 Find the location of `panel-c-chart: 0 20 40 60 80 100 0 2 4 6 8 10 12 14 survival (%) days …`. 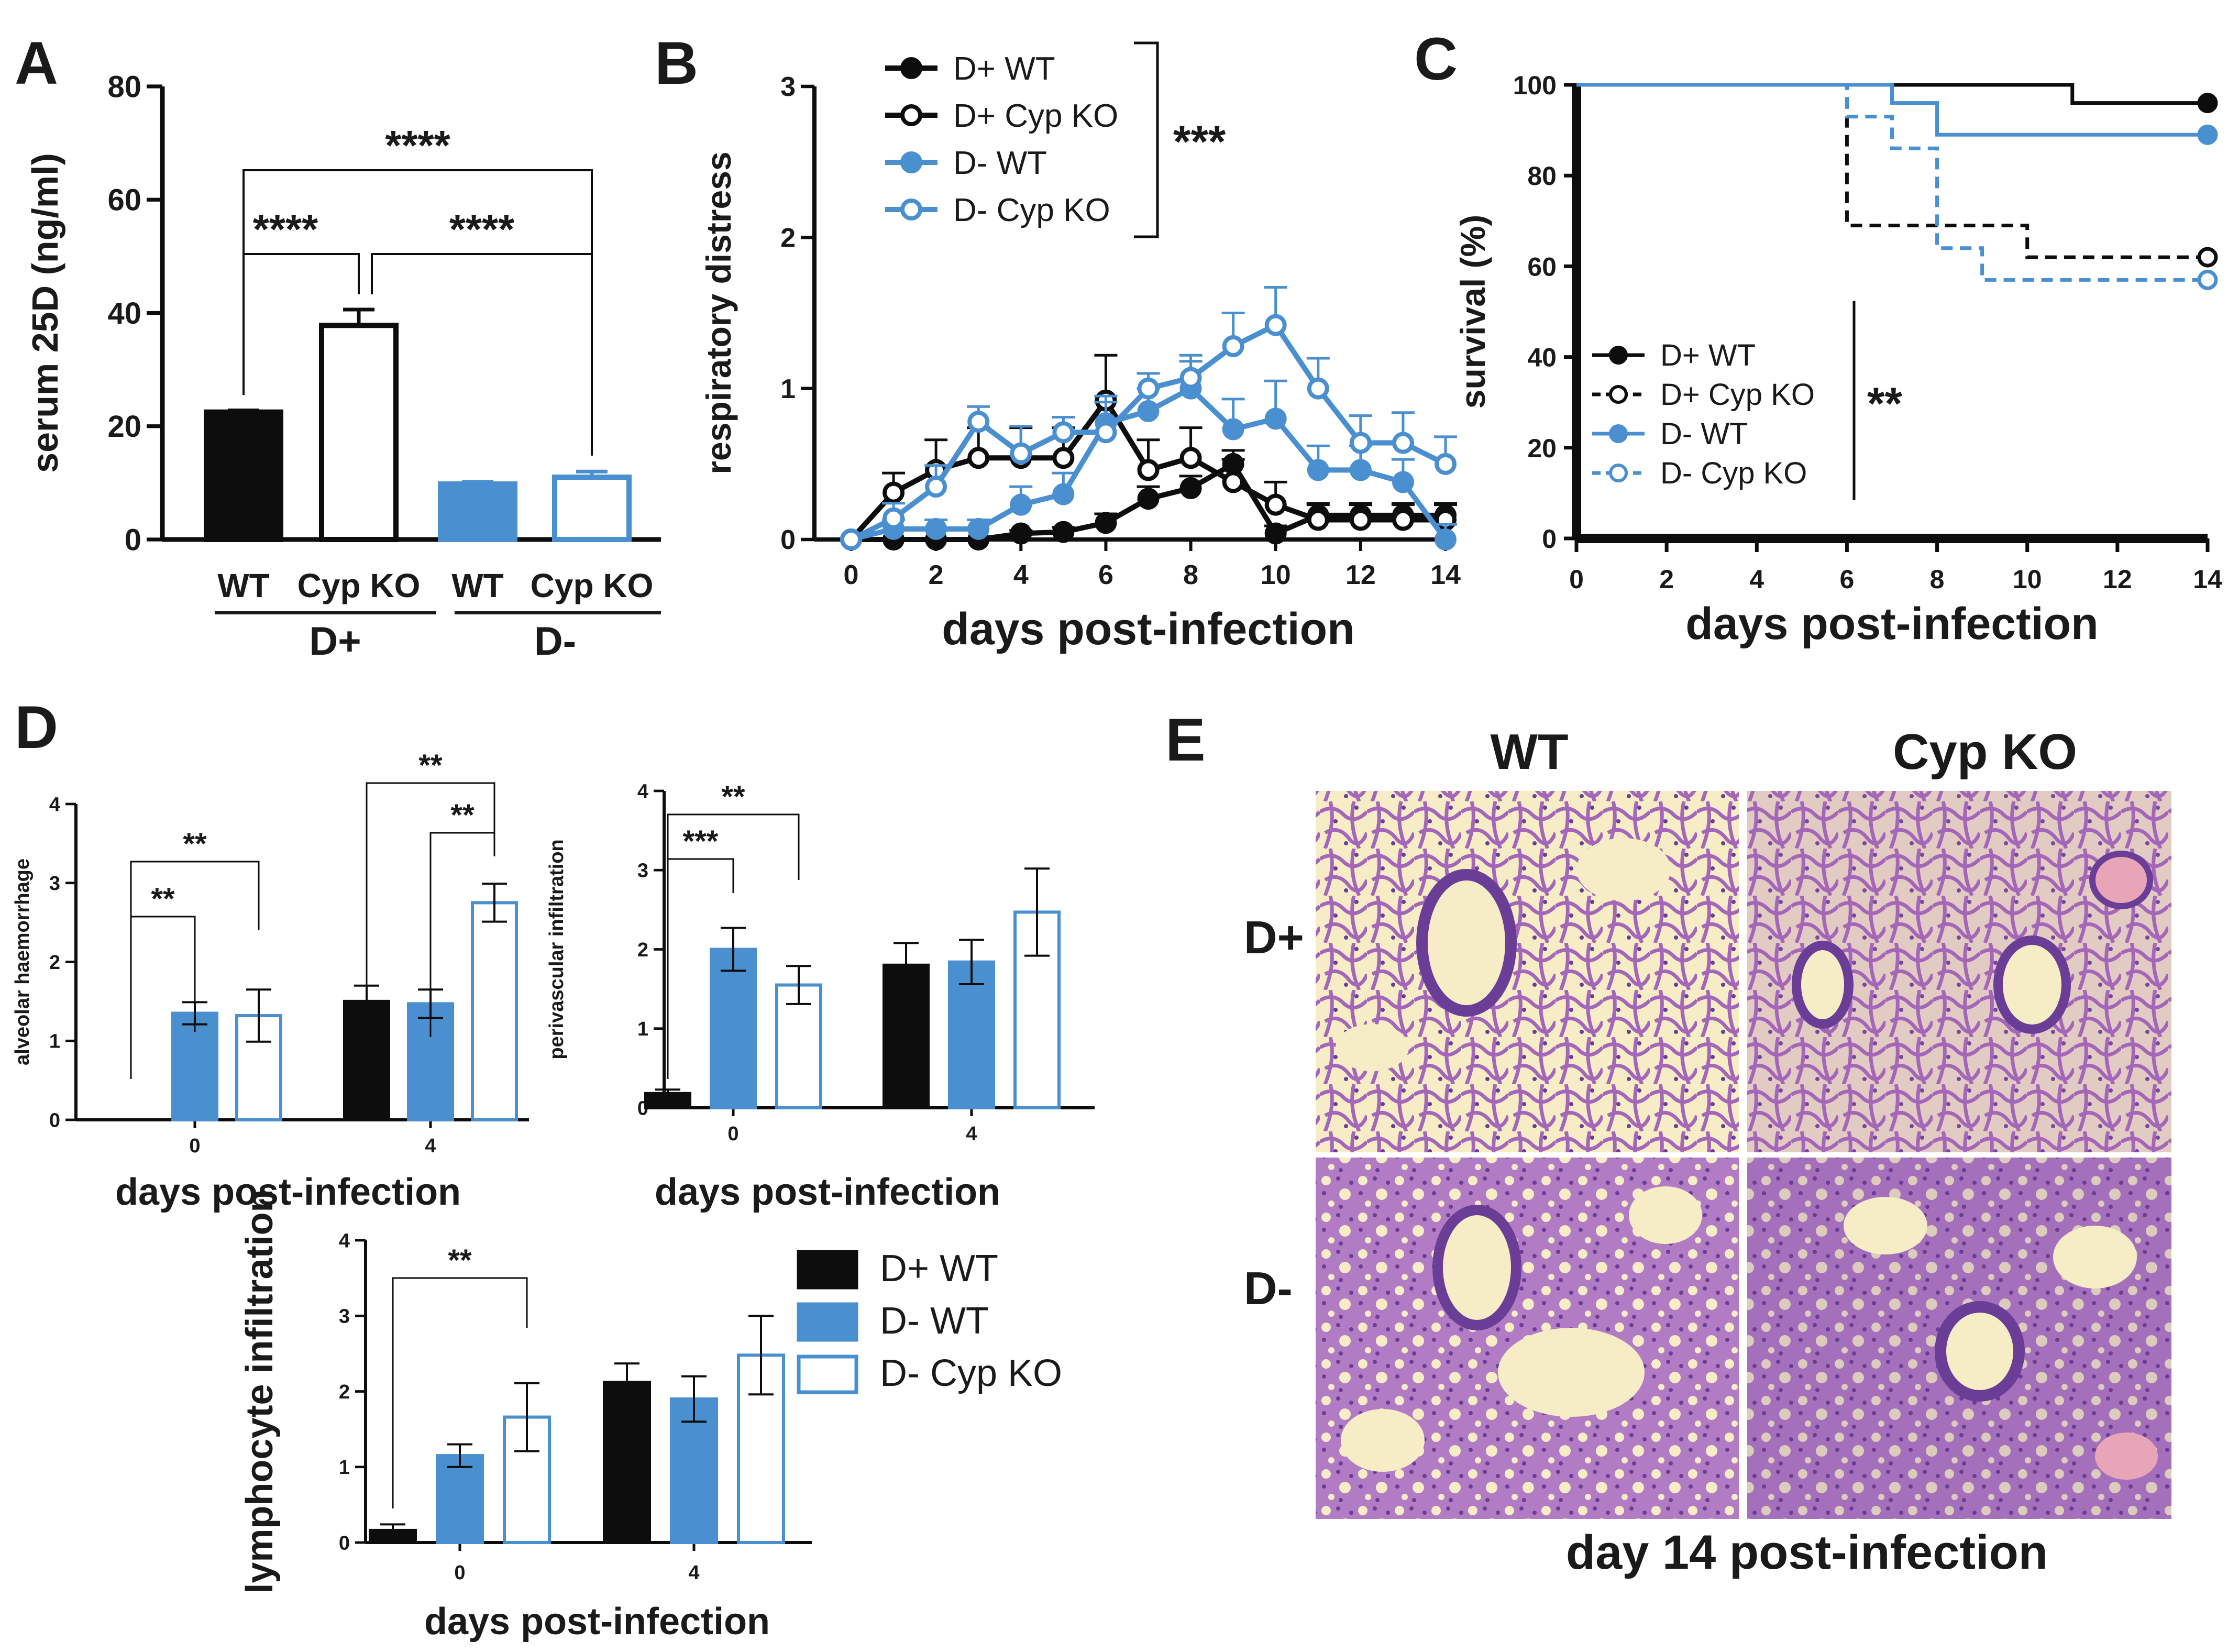

panel-c-chart: 0 20 40 60 80 100 0 2 4 6 8 10 12 14 survival (%) days … is located at coordinates (1837, 360).